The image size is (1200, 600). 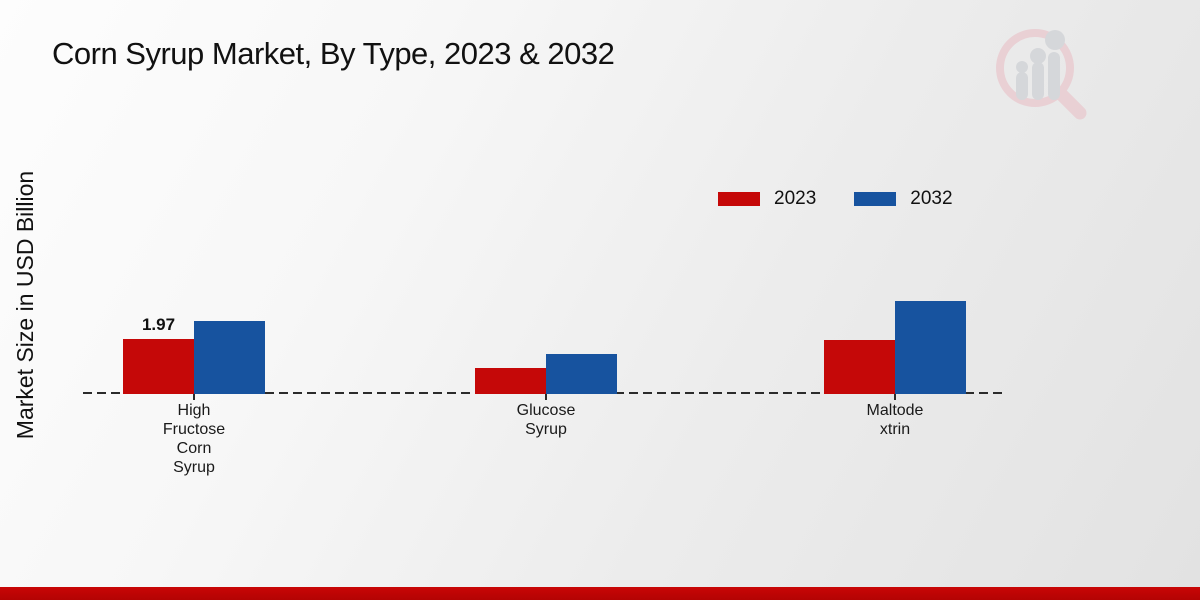 What do you see at coordinates (795, 198) in the screenshot?
I see `legend-label-2023: 2023` at bounding box center [795, 198].